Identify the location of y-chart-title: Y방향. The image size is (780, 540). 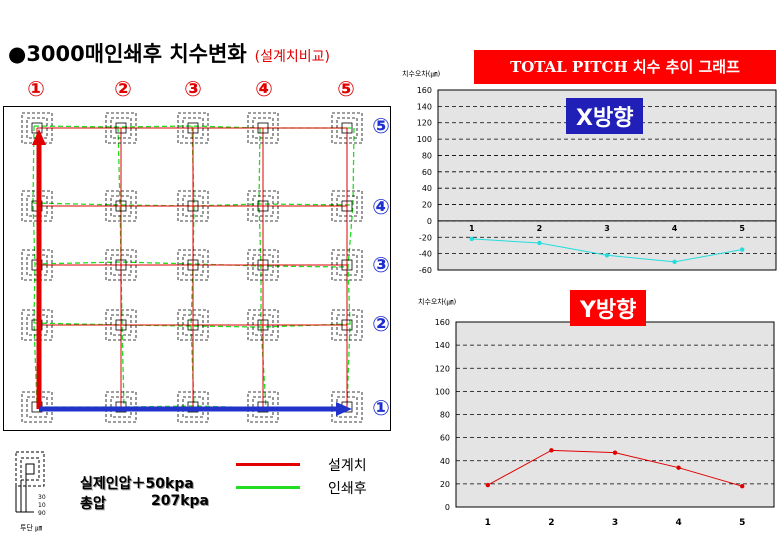
(608, 308).